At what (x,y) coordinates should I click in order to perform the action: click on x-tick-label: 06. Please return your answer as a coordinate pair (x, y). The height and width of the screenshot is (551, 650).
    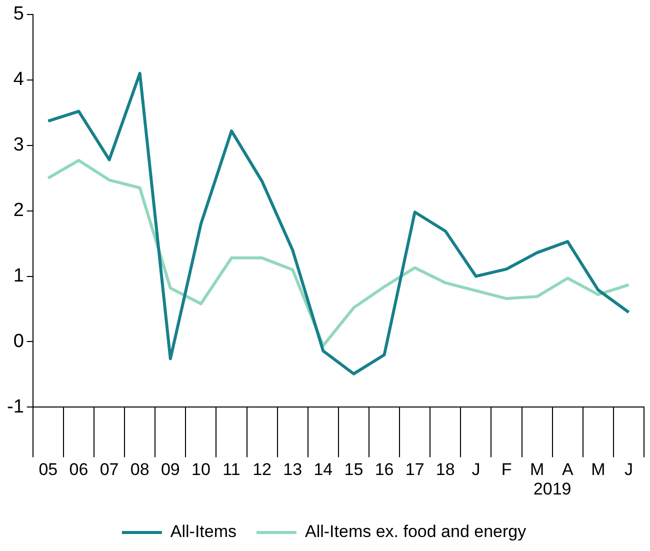
    Looking at the image, I should click on (78, 470).